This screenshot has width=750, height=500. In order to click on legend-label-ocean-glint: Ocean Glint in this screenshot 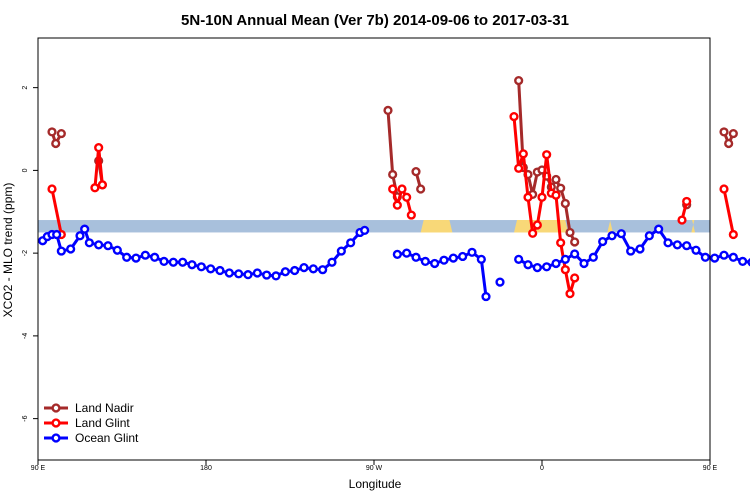, I will do `click(107, 438)`.